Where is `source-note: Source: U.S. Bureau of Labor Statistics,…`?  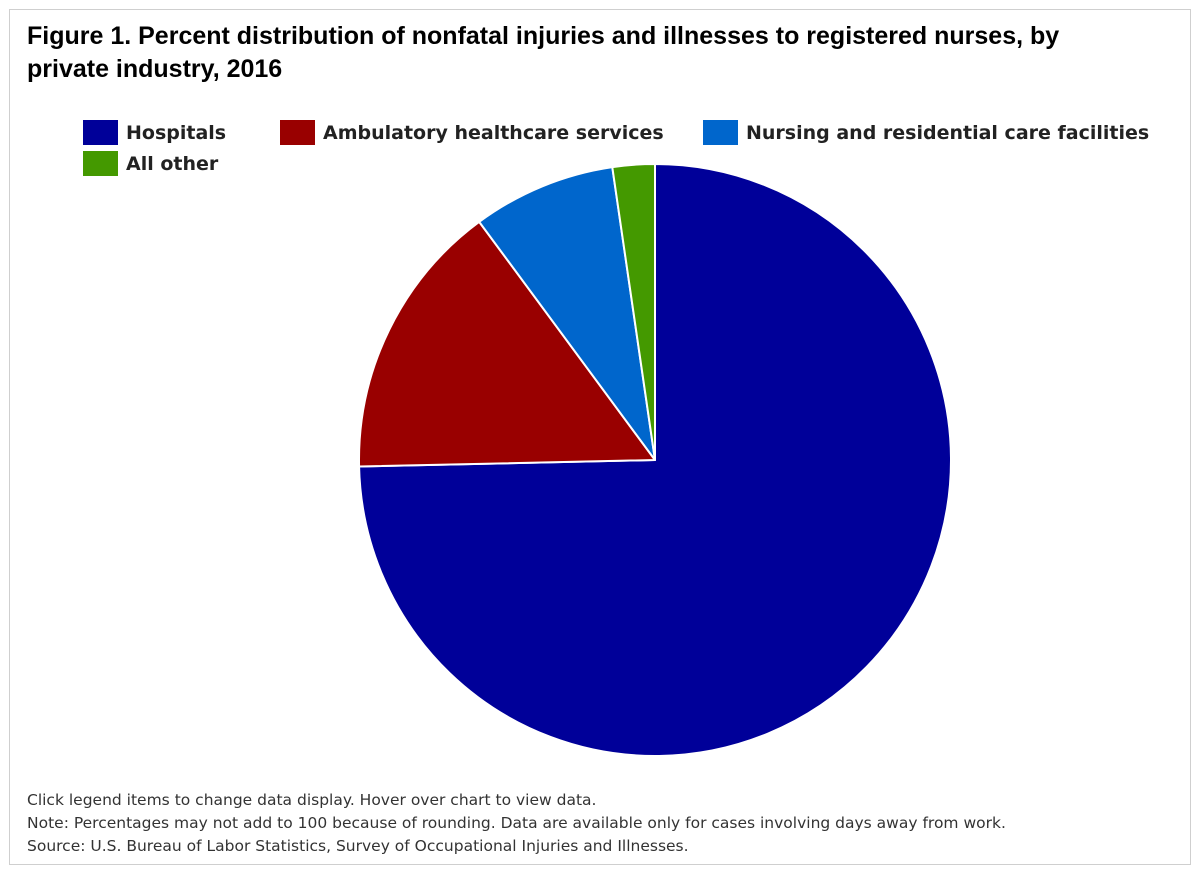 source-note: Source: U.S. Bureau of Labor Statistics,… is located at coordinates (358, 846).